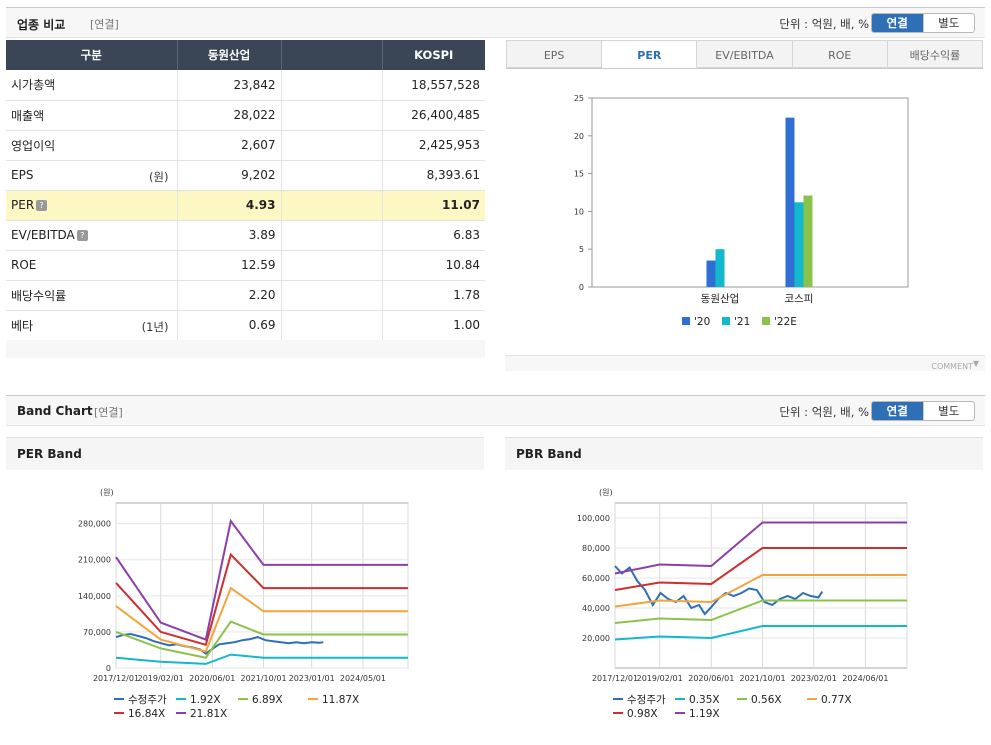 The height and width of the screenshot is (745, 991). I want to click on y-tick-label: 140,000, so click(94, 596).